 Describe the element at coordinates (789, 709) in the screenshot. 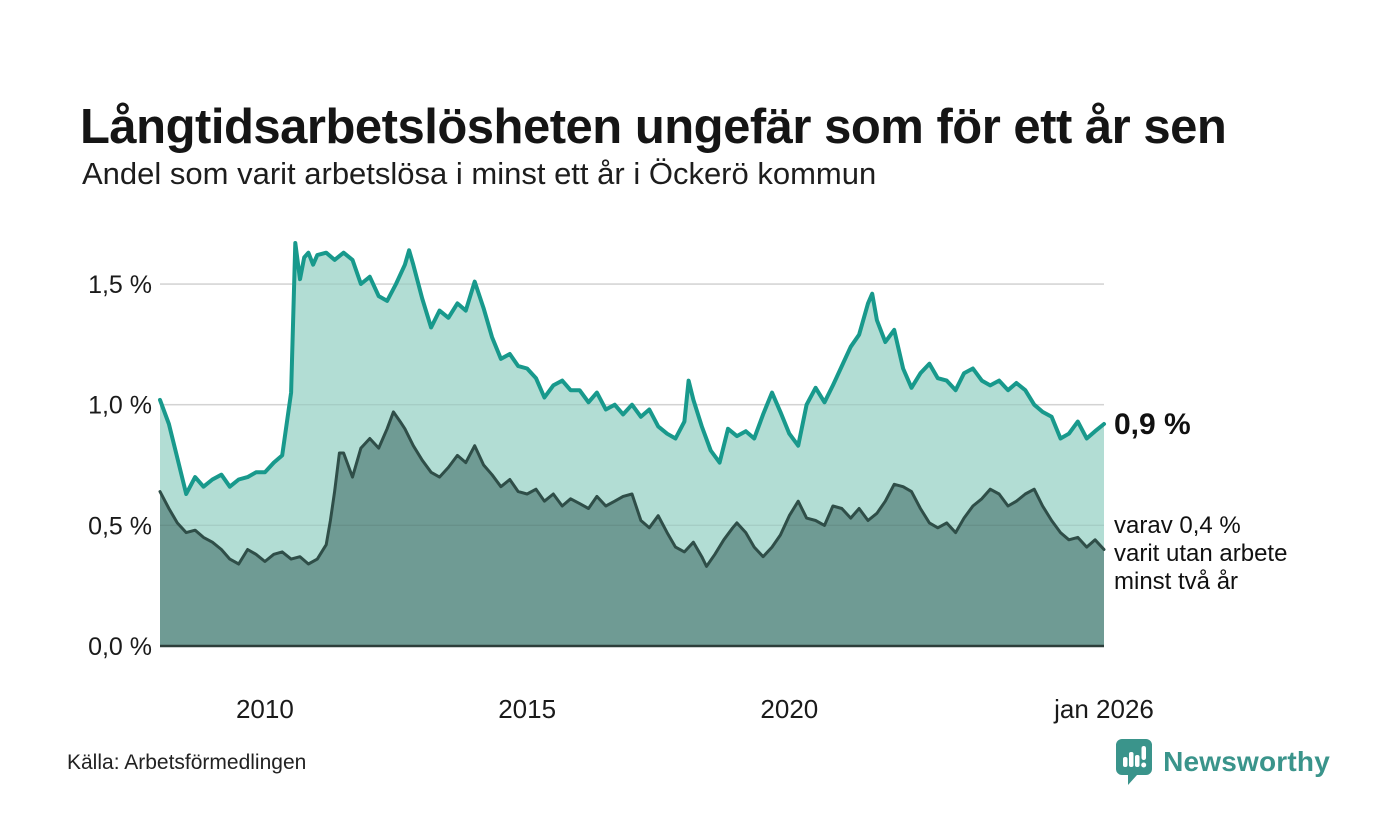

I see `x-axis-tick-label: 2020` at that location.